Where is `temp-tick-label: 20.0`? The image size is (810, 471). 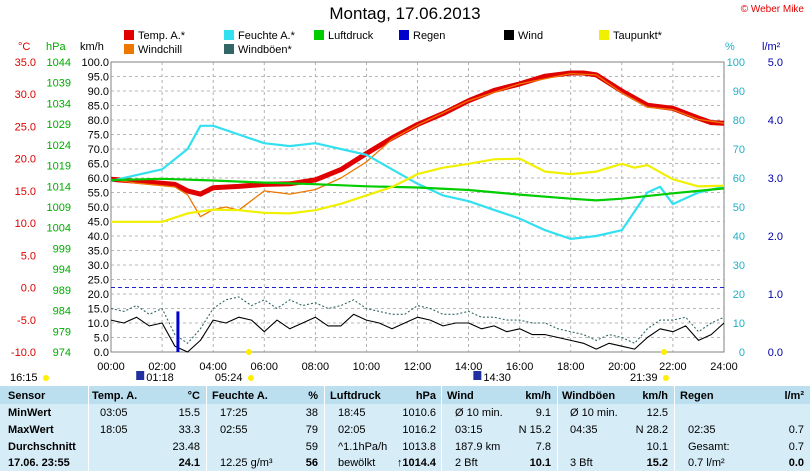 temp-tick-label: 20.0 is located at coordinates (25, 160).